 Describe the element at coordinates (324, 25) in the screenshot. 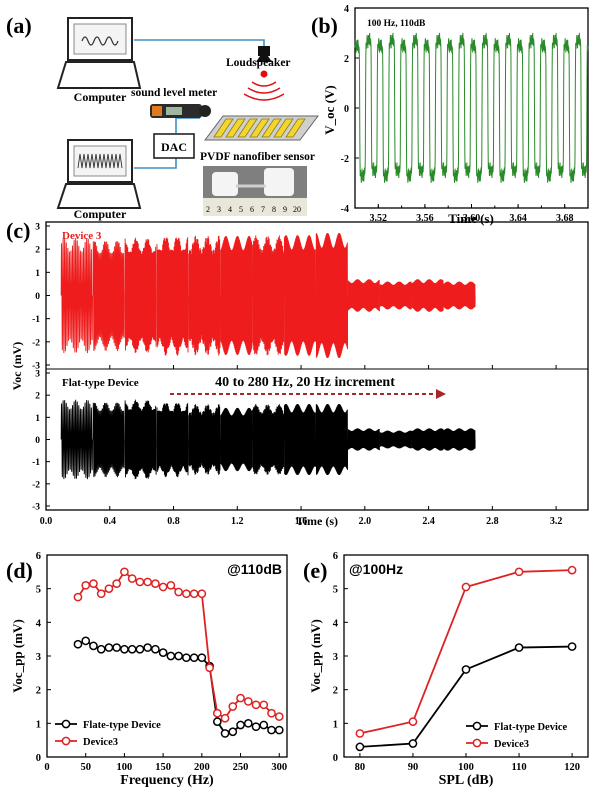

I see `panel-label-b: (b)` at that location.